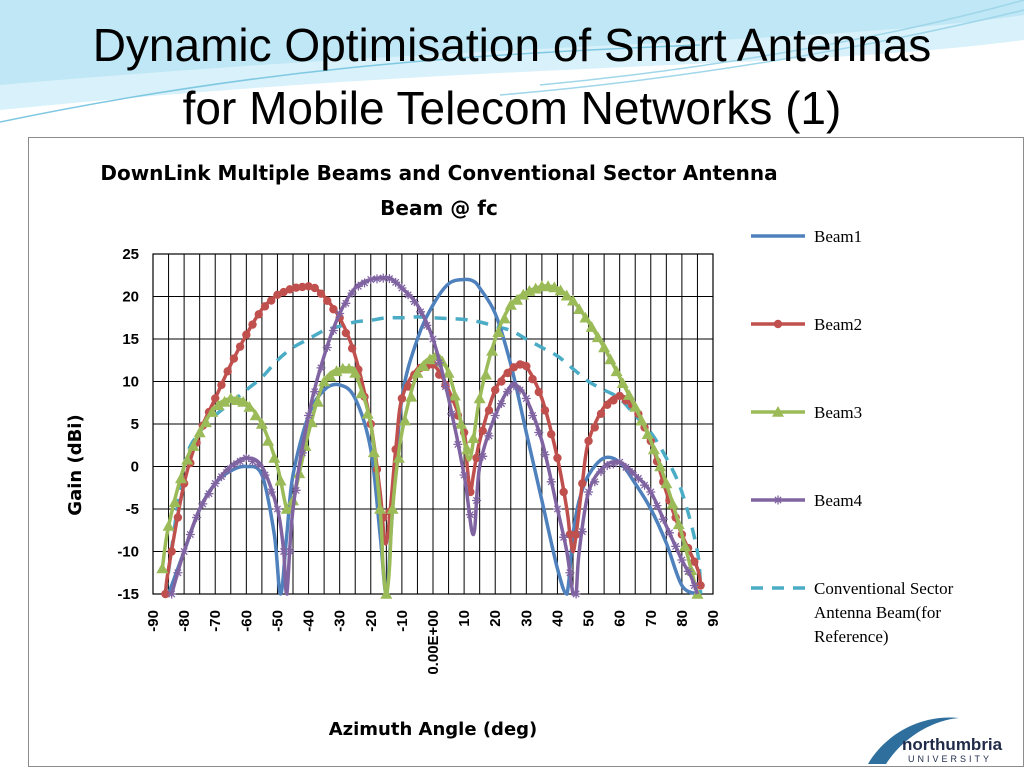 The image size is (1024, 768). What do you see at coordinates (75, 464) in the screenshot?
I see `y-axis-label: Gain (dBi)` at bounding box center [75, 464].